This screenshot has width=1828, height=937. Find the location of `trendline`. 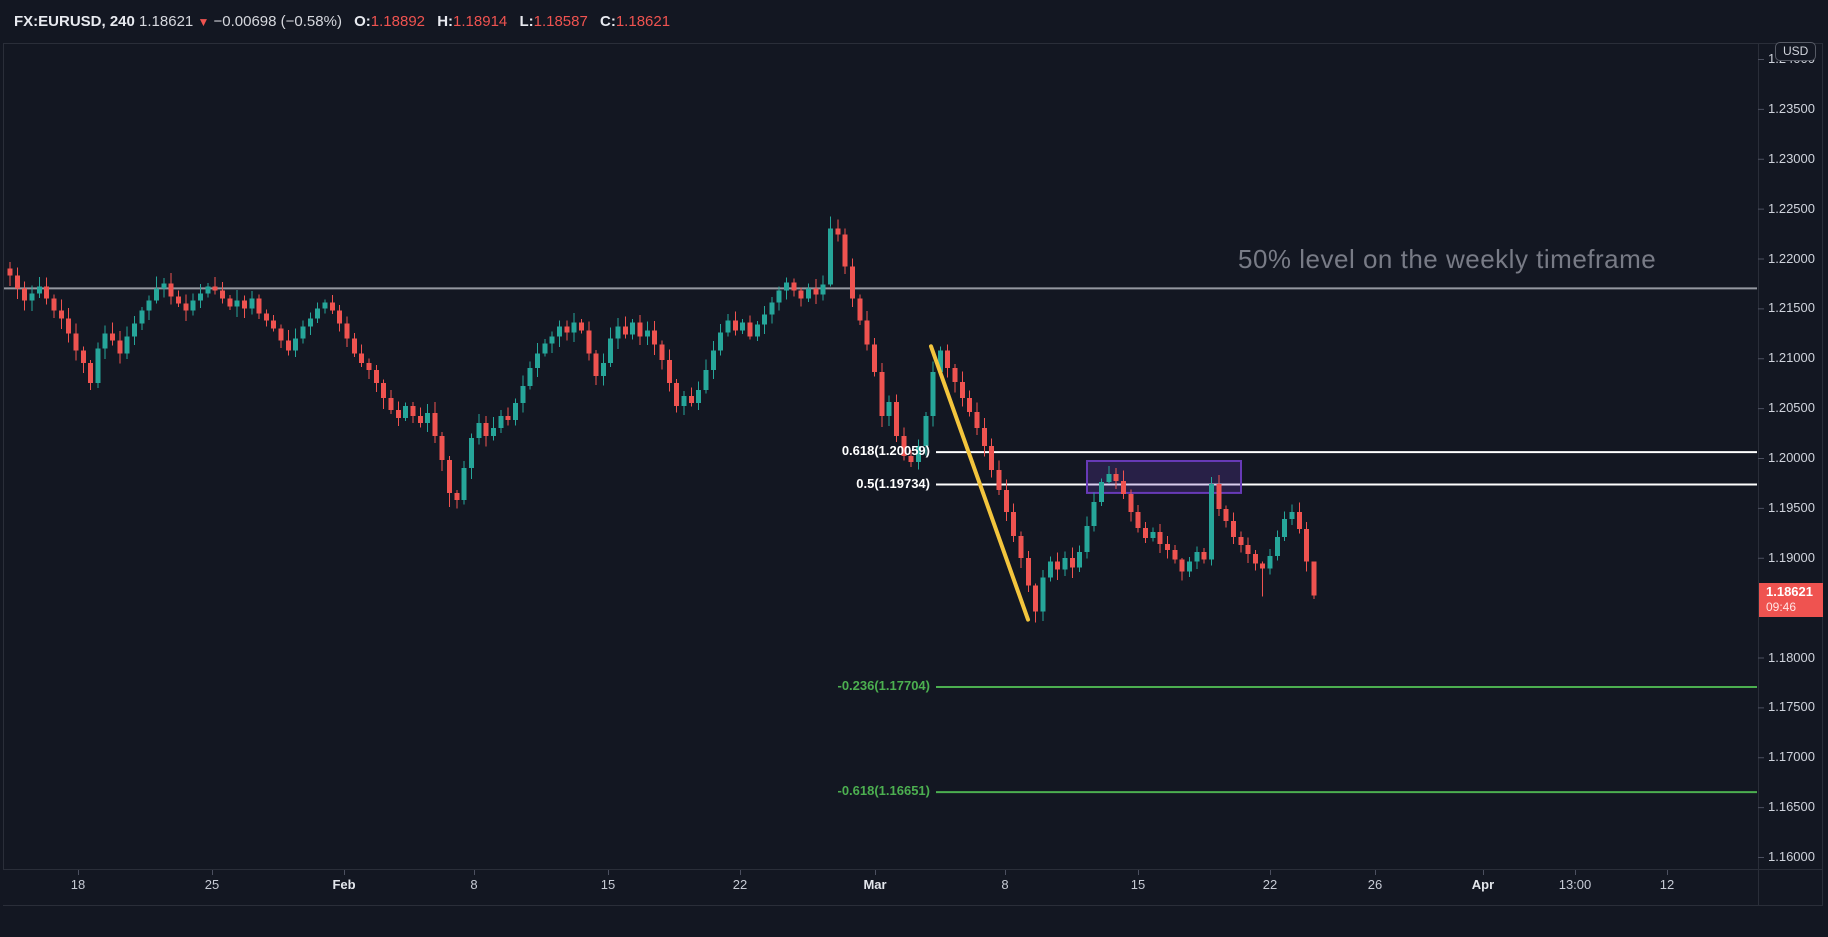

trendline is located at coordinates (979, 483).